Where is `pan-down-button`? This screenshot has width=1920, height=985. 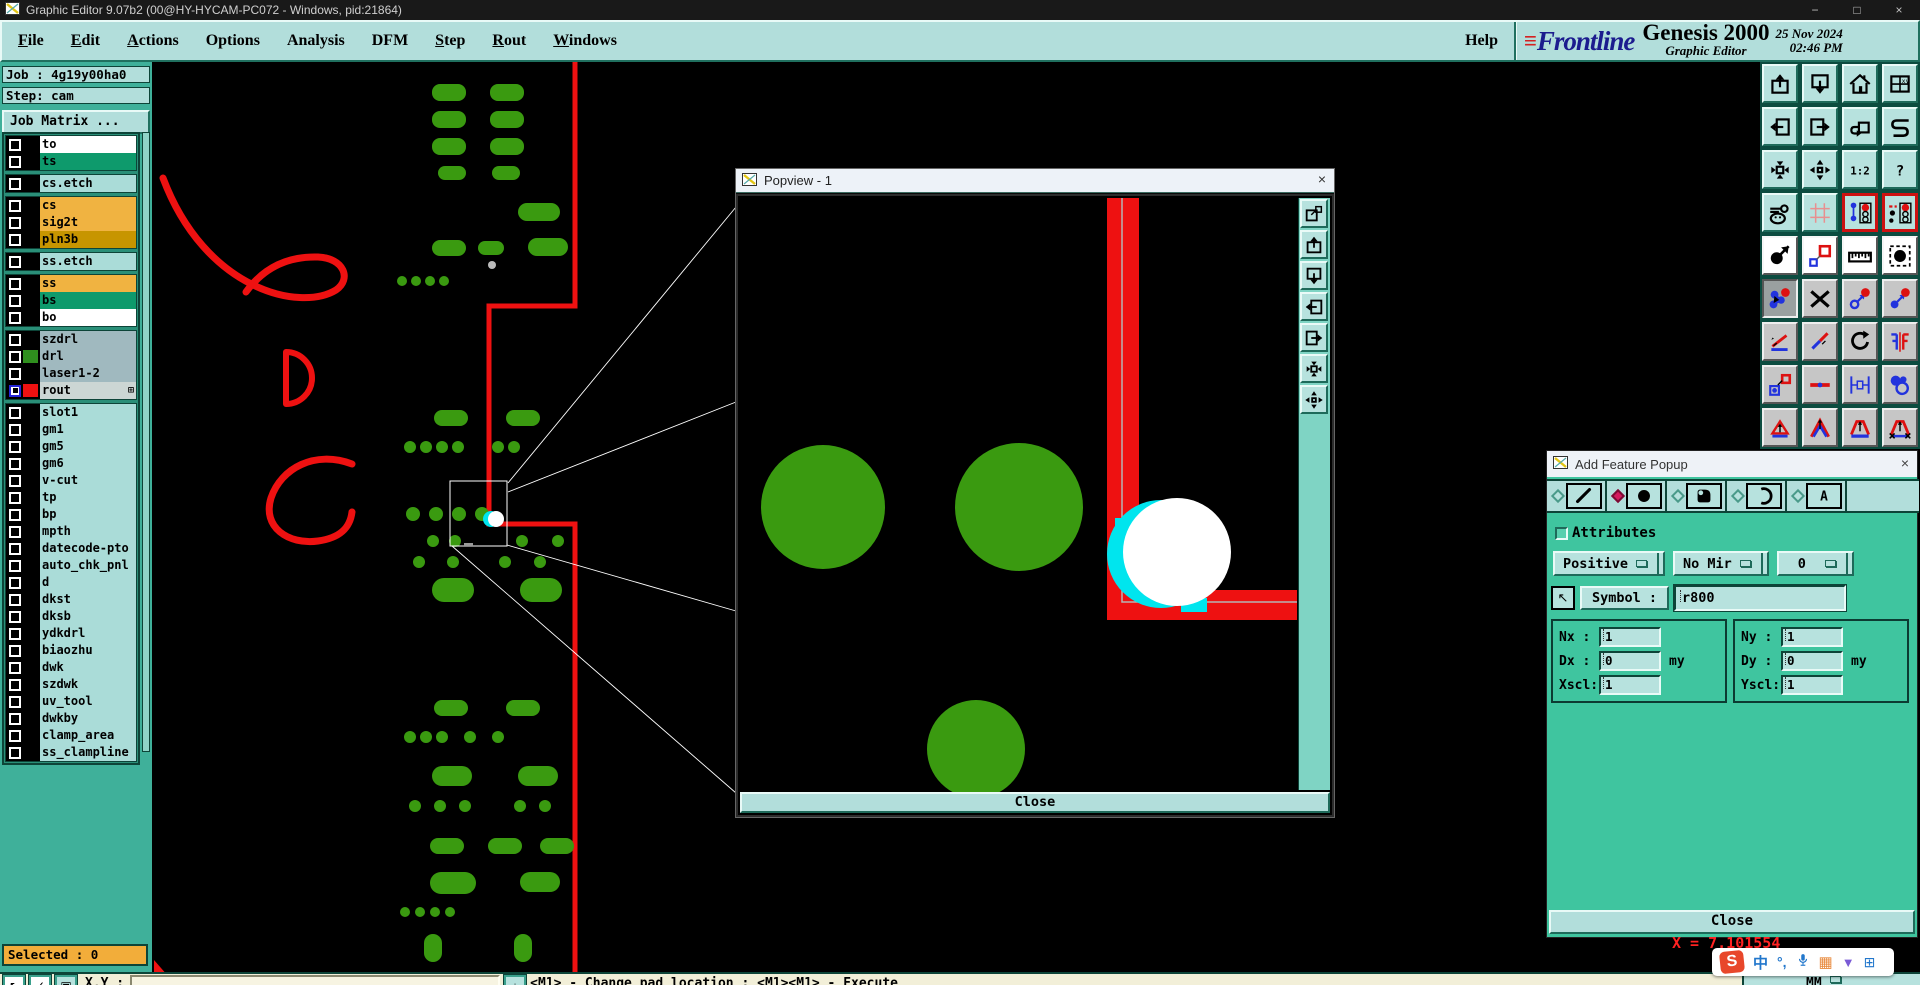 pan-down-button is located at coordinates (1820, 83).